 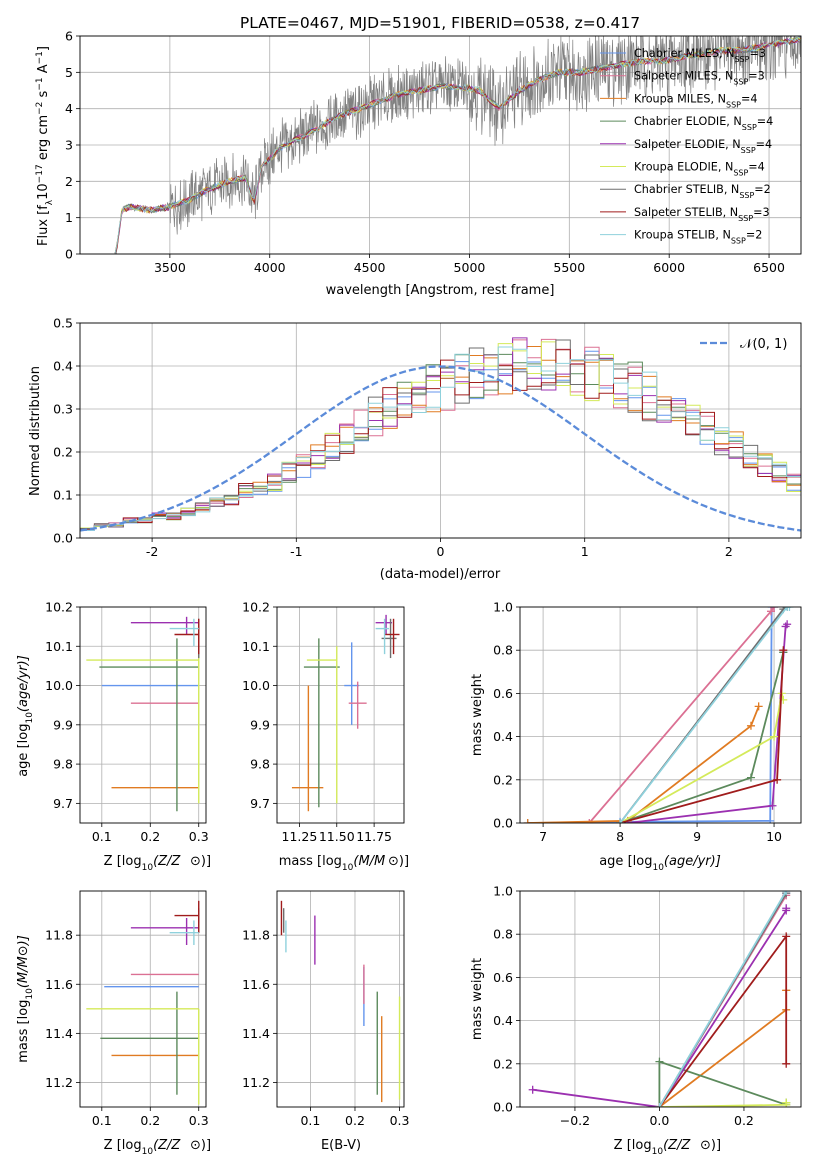 I want to click on ytick-label: 10.1, so click(x=256, y=646).